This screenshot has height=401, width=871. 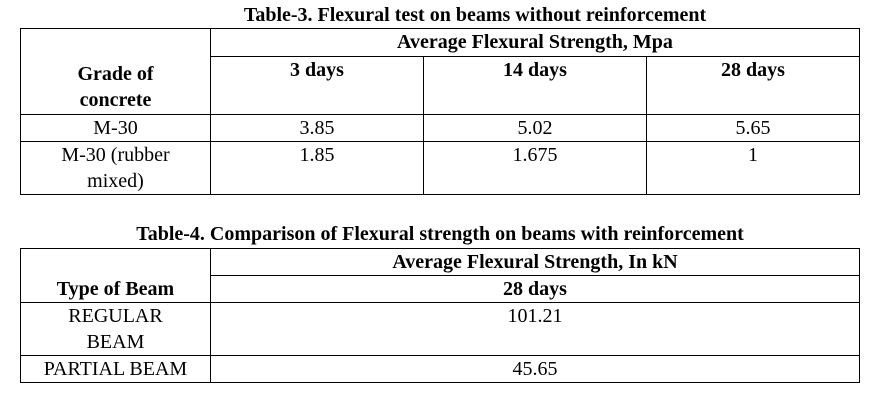 What do you see at coordinates (115, 329) in the screenshot?
I see `beam-type-cell: REGULAR BEAM` at bounding box center [115, 329].